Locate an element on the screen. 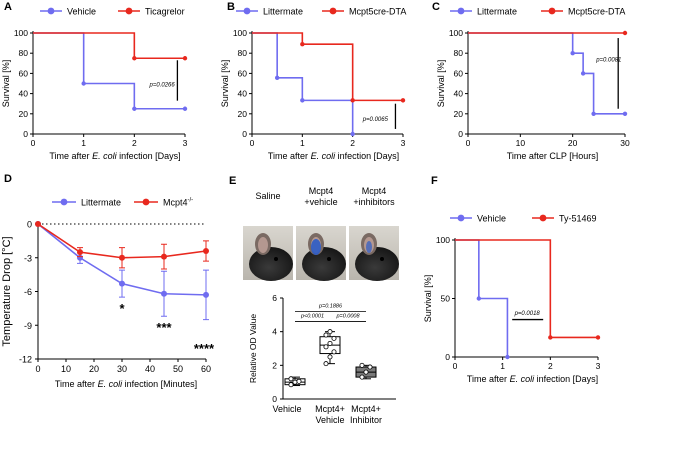 Image resolution: width=685 pixels, height=470 pixels. photo-caption: Mcpt4 is located at coordinates (374, 191).